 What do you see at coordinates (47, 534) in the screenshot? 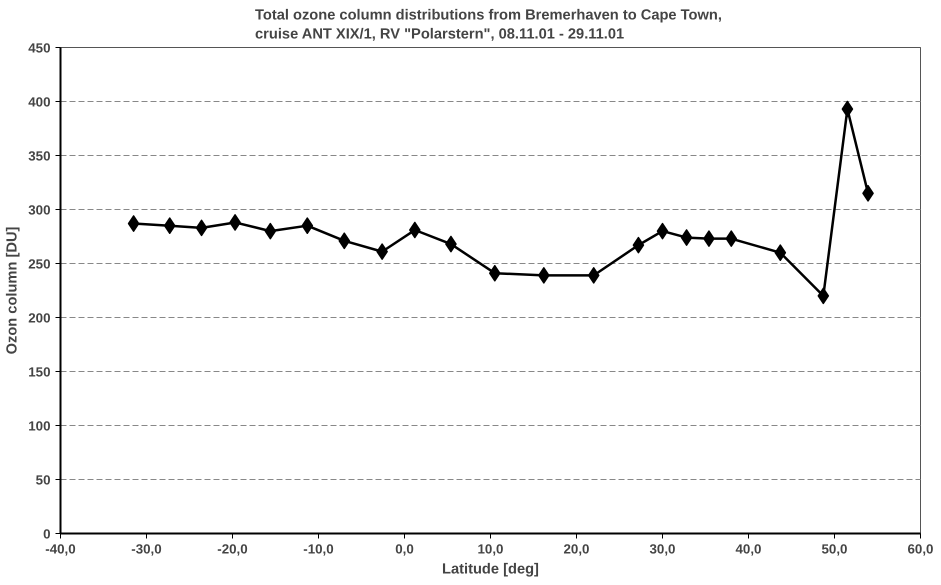
I see `y-tick-label: 0` at bounding box center [47, 534].